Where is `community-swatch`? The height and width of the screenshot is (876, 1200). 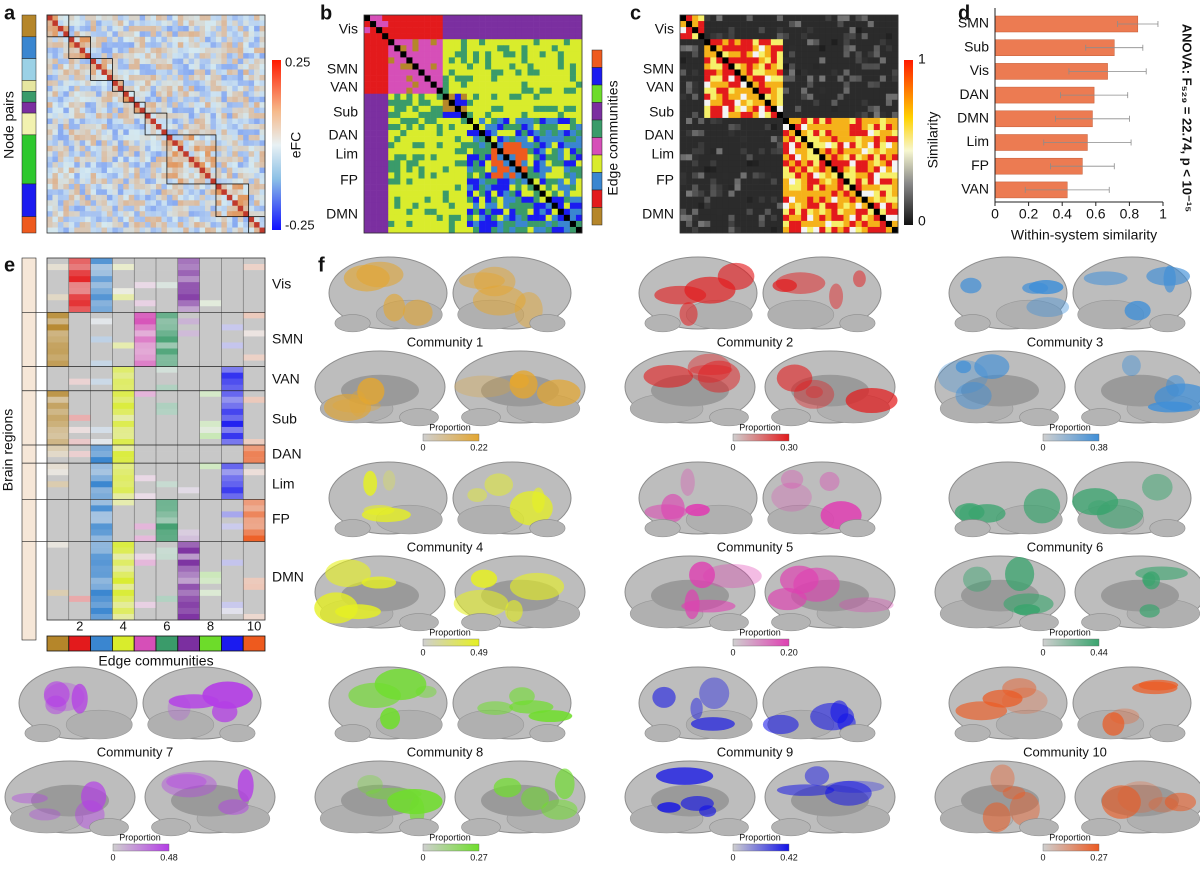
community-swatch is located at coordinates (597, 182).